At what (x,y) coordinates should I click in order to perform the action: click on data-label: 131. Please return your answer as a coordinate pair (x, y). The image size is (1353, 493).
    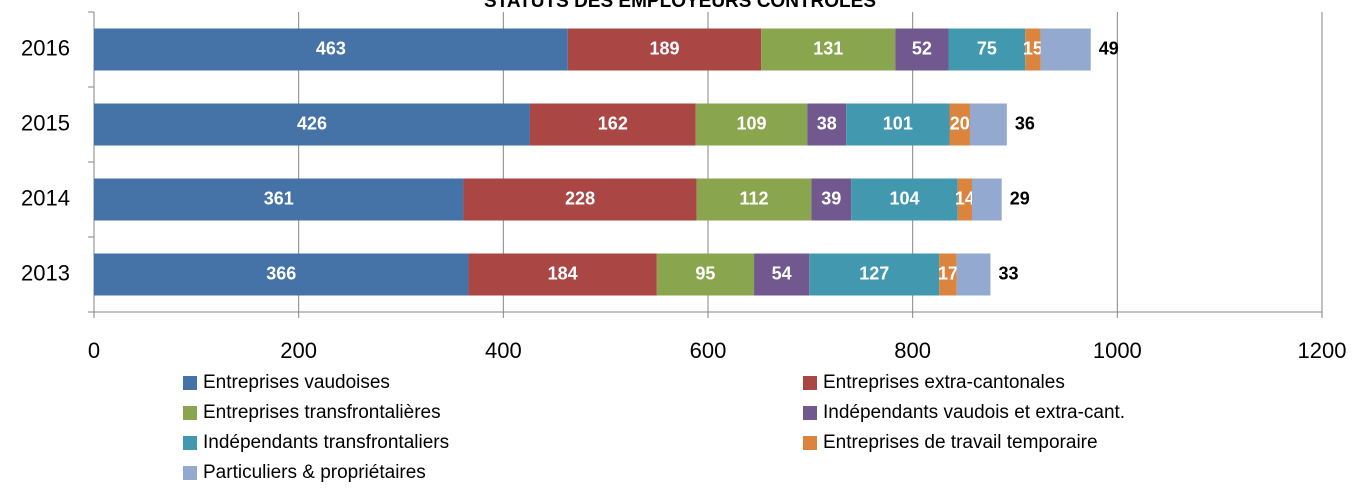
    Looking at the image, I should click on (828, 48).